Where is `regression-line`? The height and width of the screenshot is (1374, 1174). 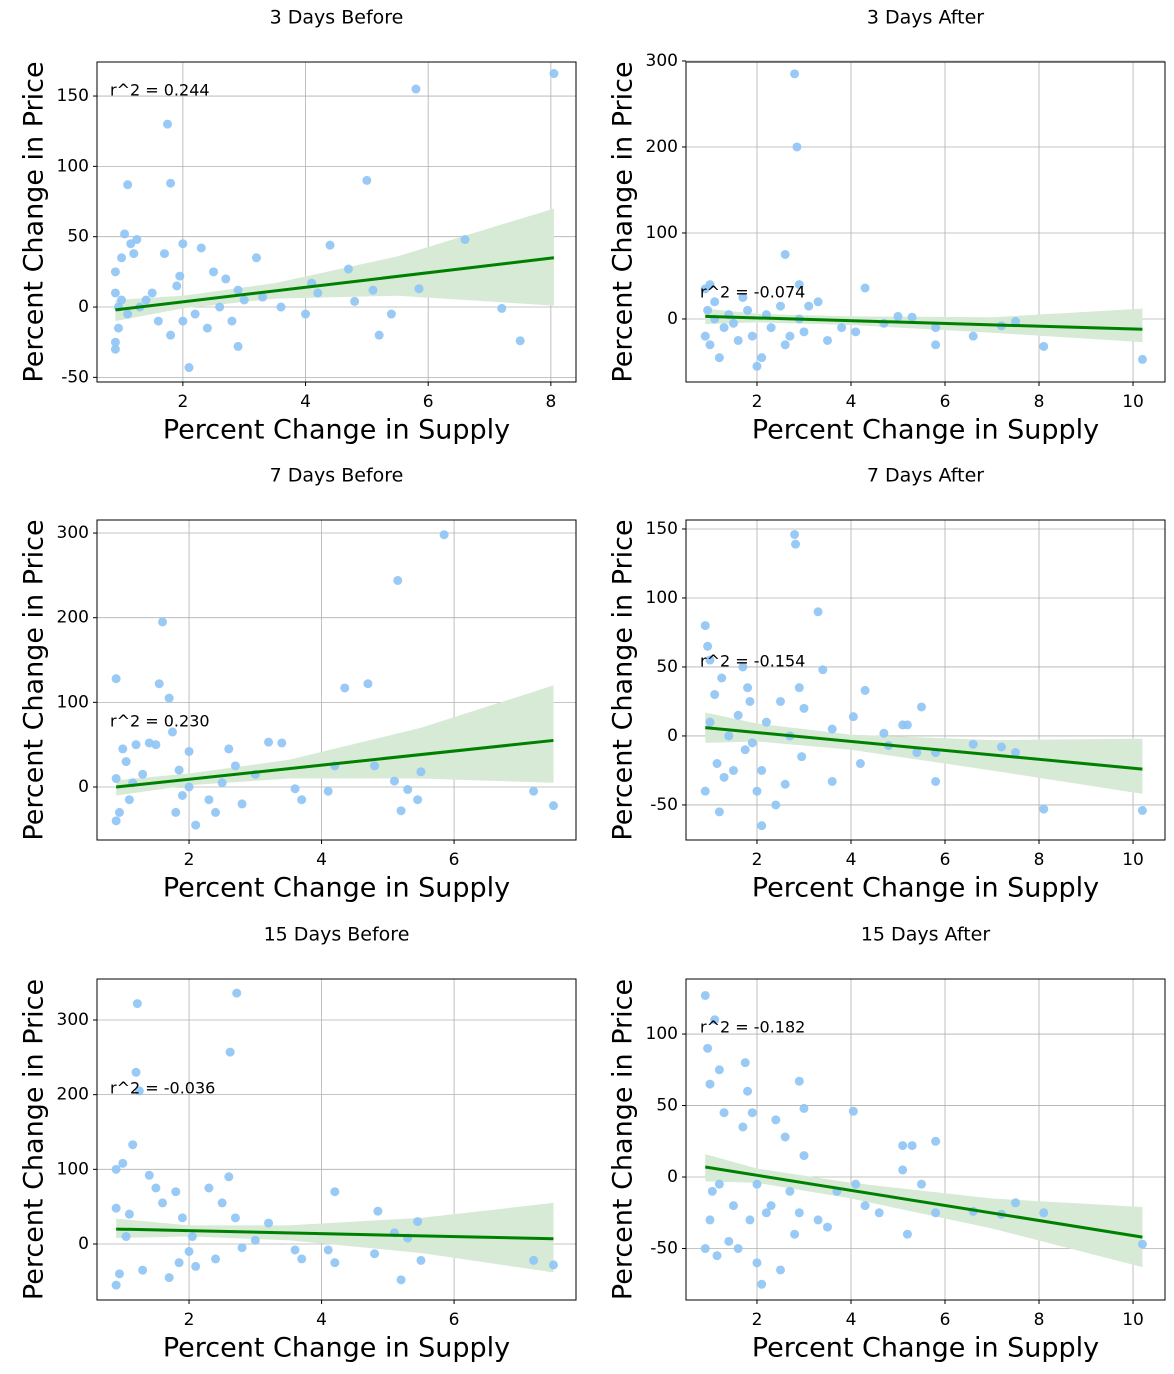 regression-line is located at coordinates (335, 284).